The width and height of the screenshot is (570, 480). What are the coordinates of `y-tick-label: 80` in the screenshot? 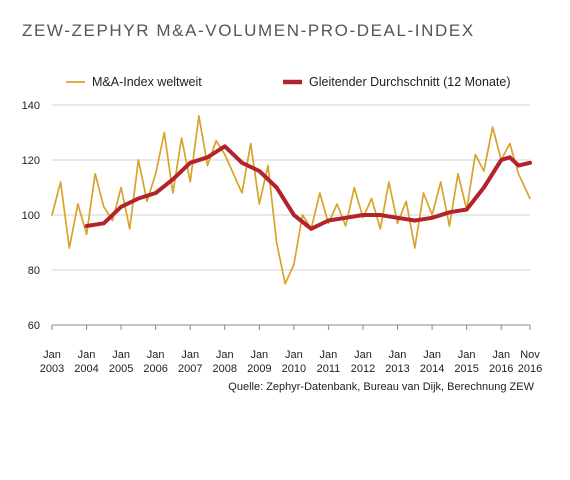 It's located at (34, 271).